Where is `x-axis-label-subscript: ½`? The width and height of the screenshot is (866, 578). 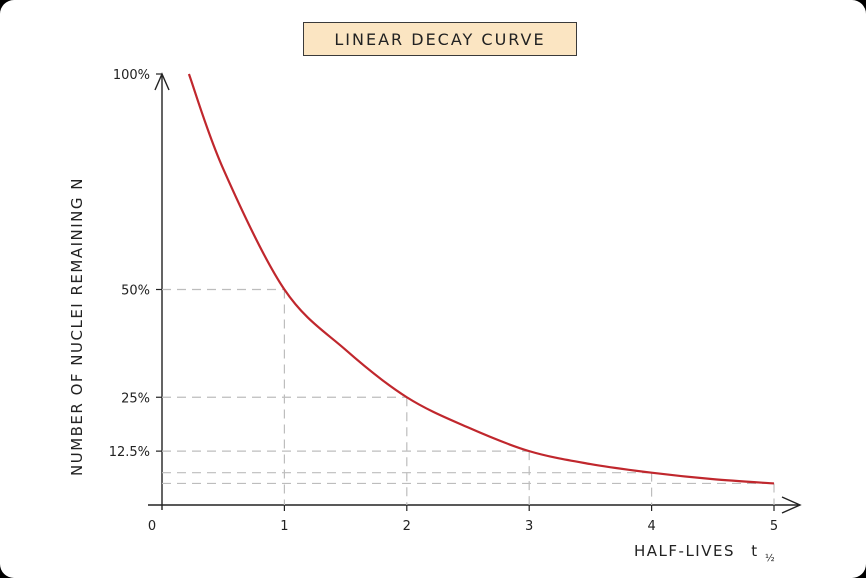 x-axis-label-subscript: ½ is located at coordinates (770, 558).